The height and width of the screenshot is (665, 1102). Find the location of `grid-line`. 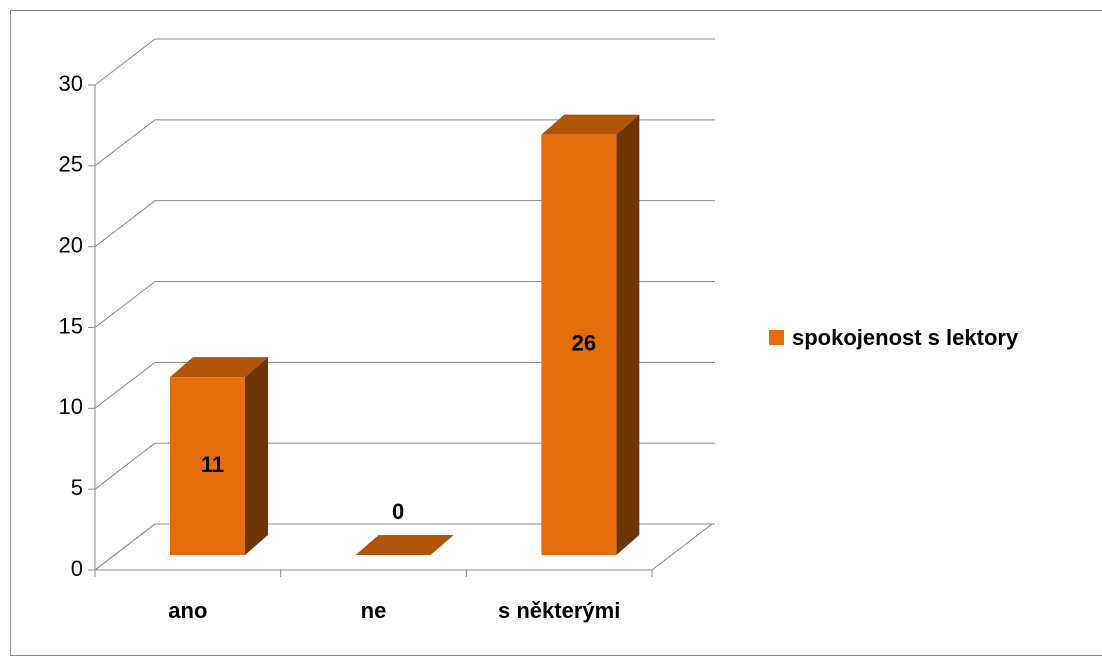

grid-line is located at coordinates (405, 62).